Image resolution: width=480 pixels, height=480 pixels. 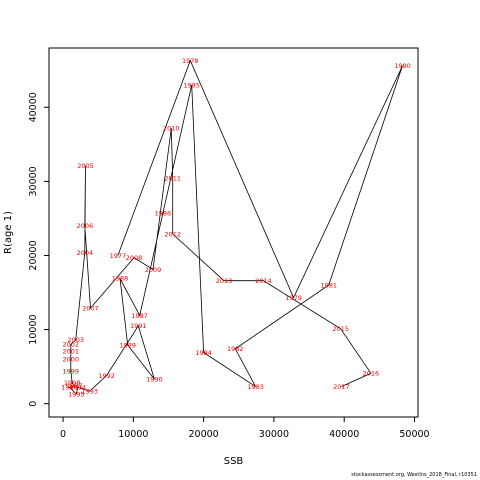 What do you see at coordinates (163, 214) in the screenshot?
I see `year-label: 1986` at bounding box center [163, 214].